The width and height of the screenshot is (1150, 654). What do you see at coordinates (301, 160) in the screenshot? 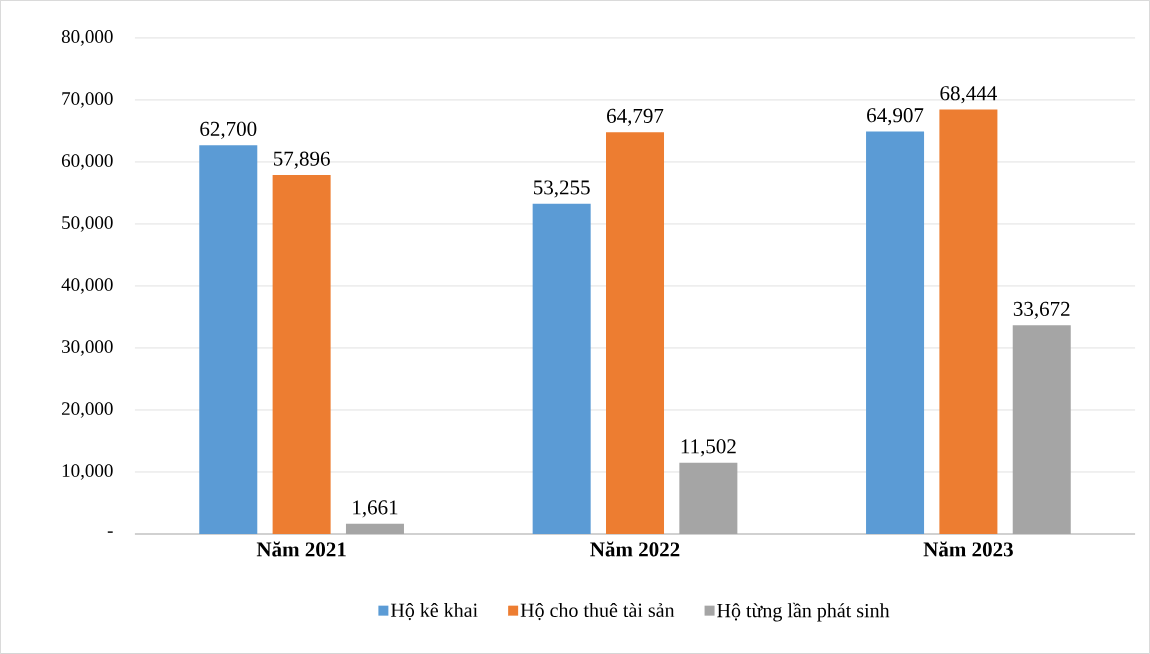
I see `data-label: 57,896` at bounding box center [301, 160].